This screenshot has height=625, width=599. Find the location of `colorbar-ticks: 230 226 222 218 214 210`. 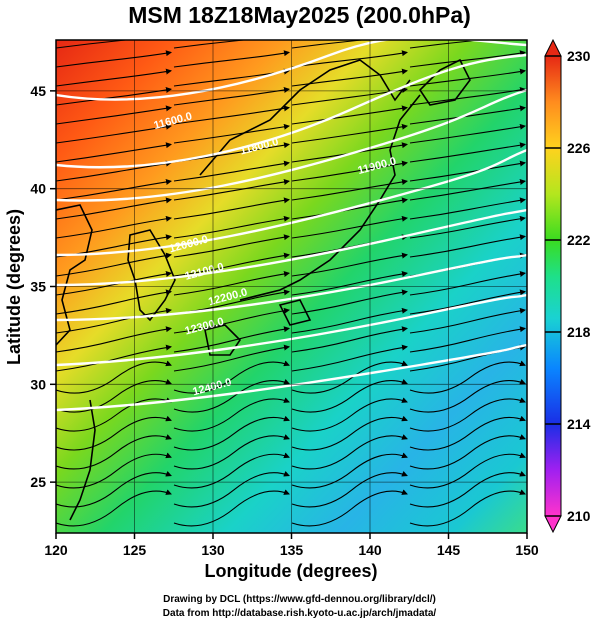

colorbar-ticks: 230 226 222 218 214 210 is located at coordinates (568, 286).